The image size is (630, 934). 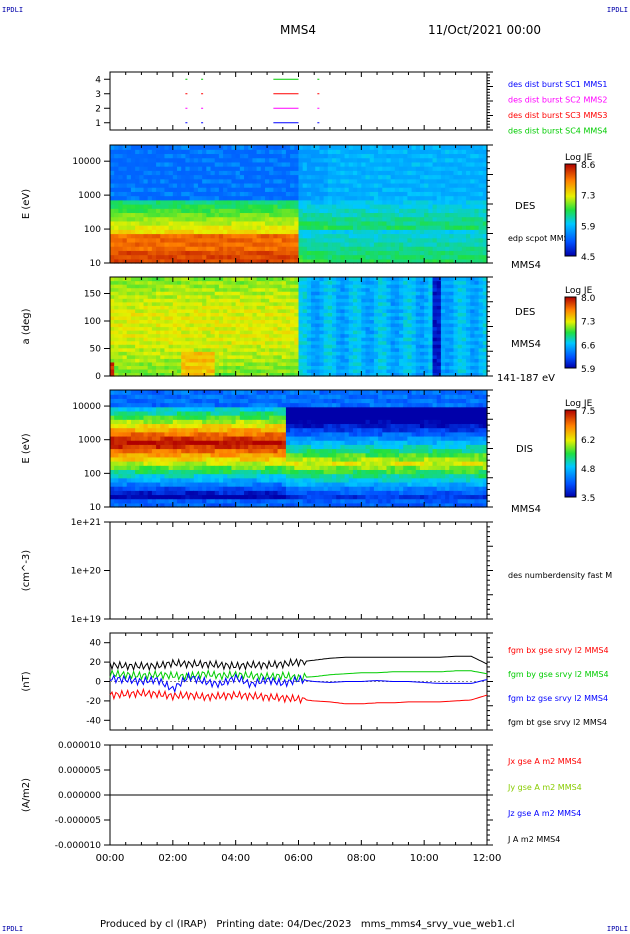 I want to click on scpot-label: edp scpot MMS4, so click(x=541, y=238).